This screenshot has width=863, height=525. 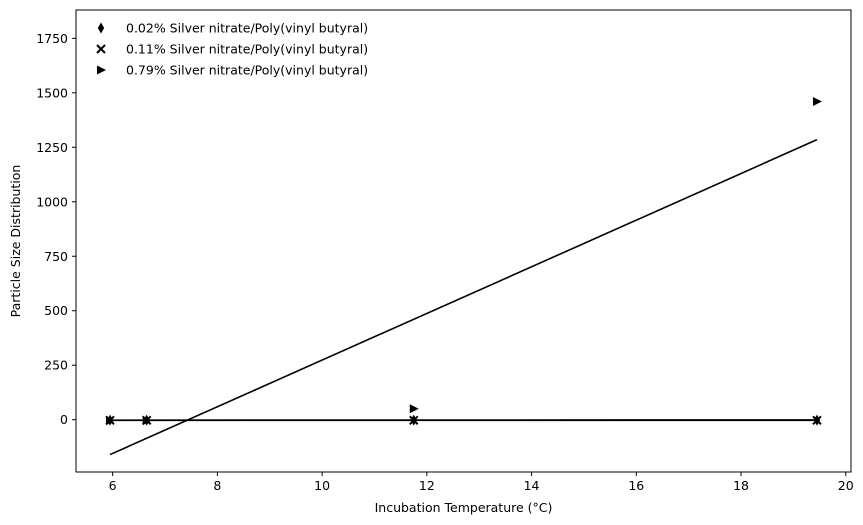 What do you see at coordinates (247, 49) in the screenshot?
I see `legend-label-series-2: 0.11% Silver nitrate/Poly(vinyl butyral)` at bounding box center [247, 49].